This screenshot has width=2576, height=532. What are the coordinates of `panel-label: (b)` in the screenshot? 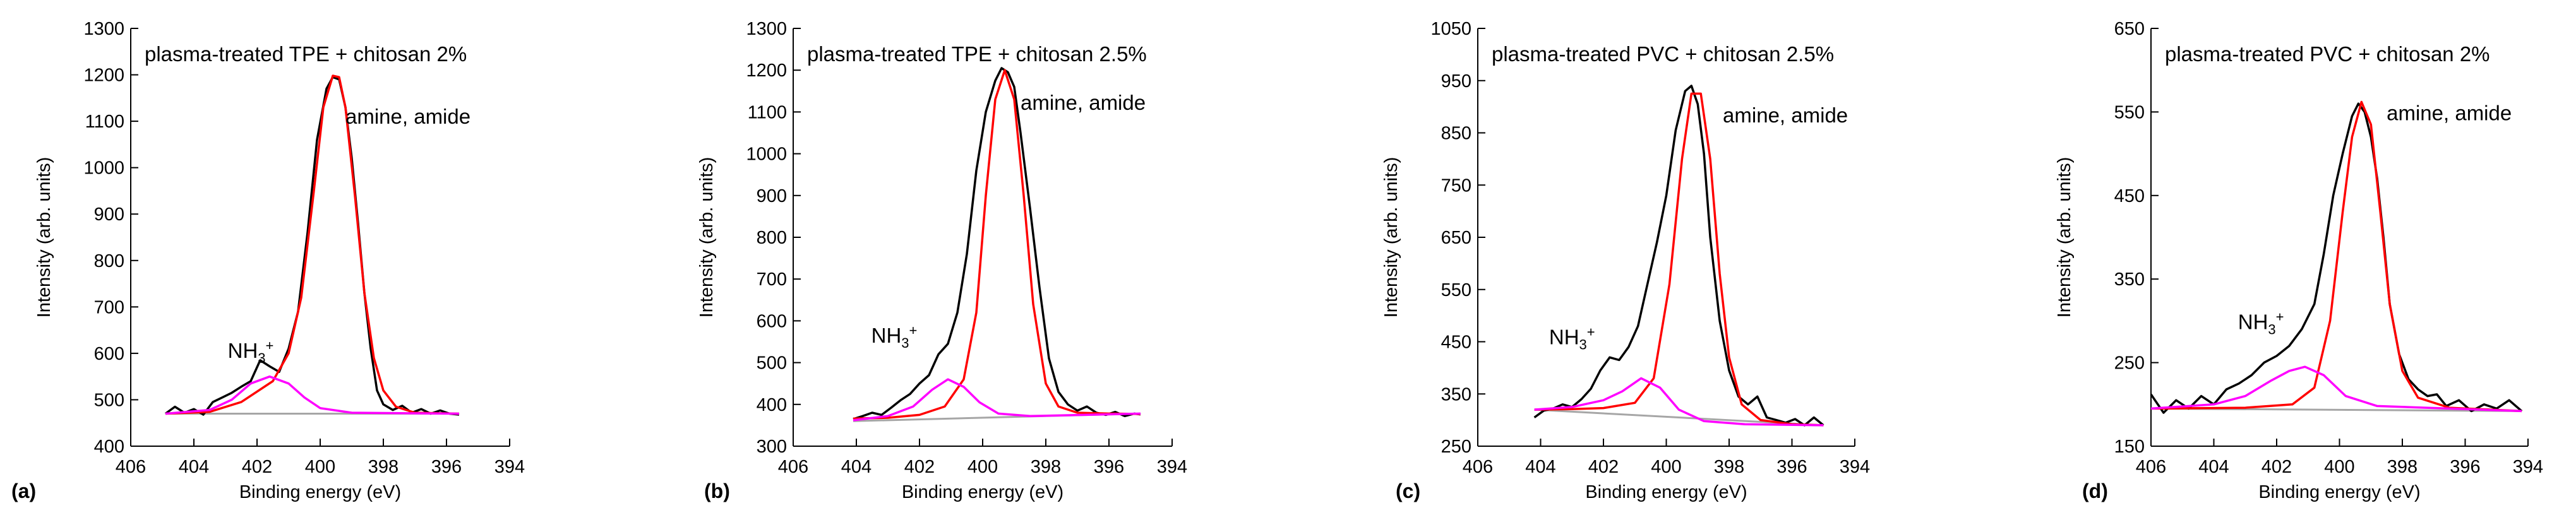 It's located at (717, 491).